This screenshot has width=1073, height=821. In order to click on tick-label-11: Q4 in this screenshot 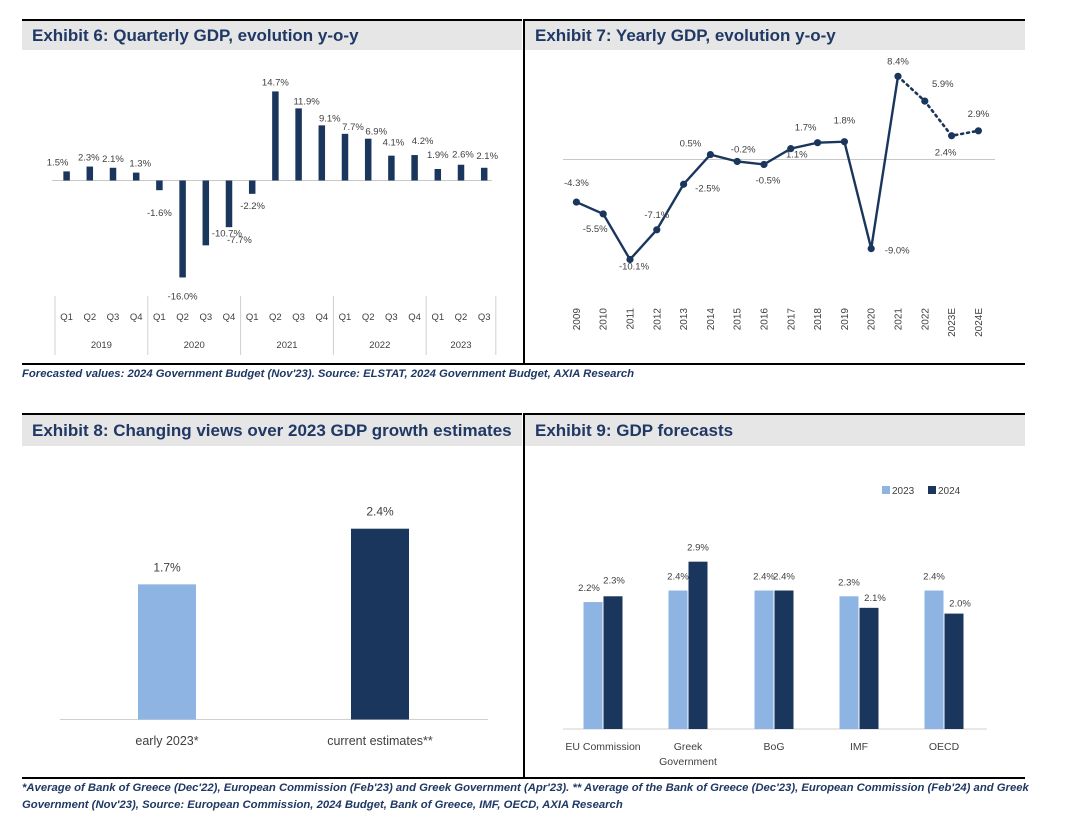, I will do `click(321, 317)`.